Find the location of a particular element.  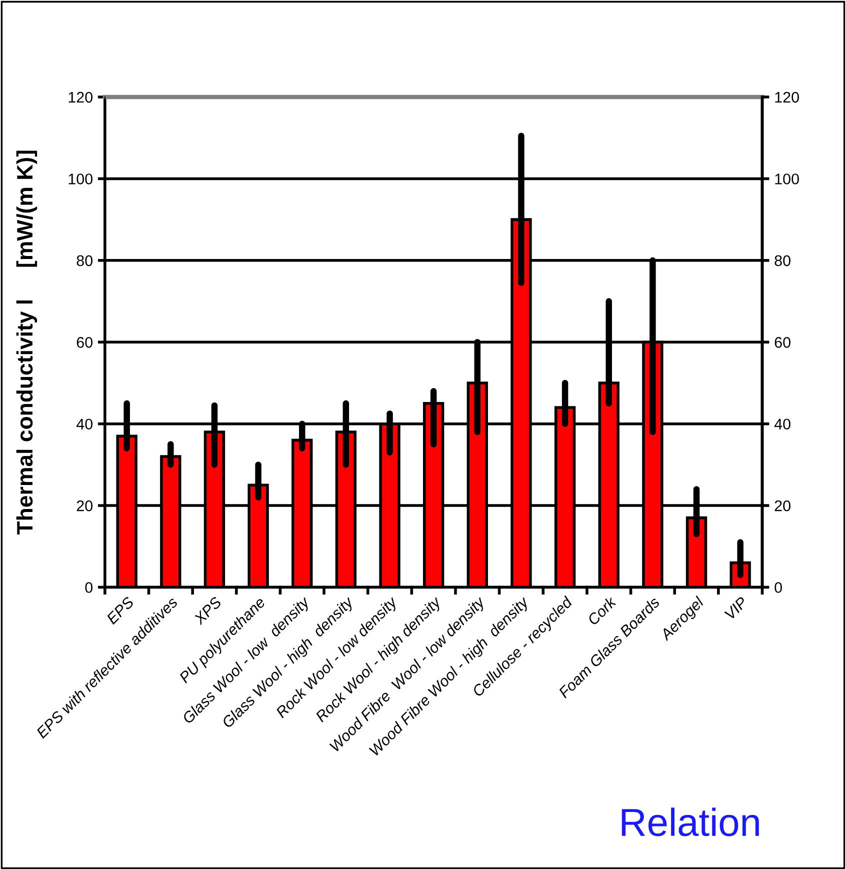

y2-tick-label: 80 is located at coordinates (782, 260).